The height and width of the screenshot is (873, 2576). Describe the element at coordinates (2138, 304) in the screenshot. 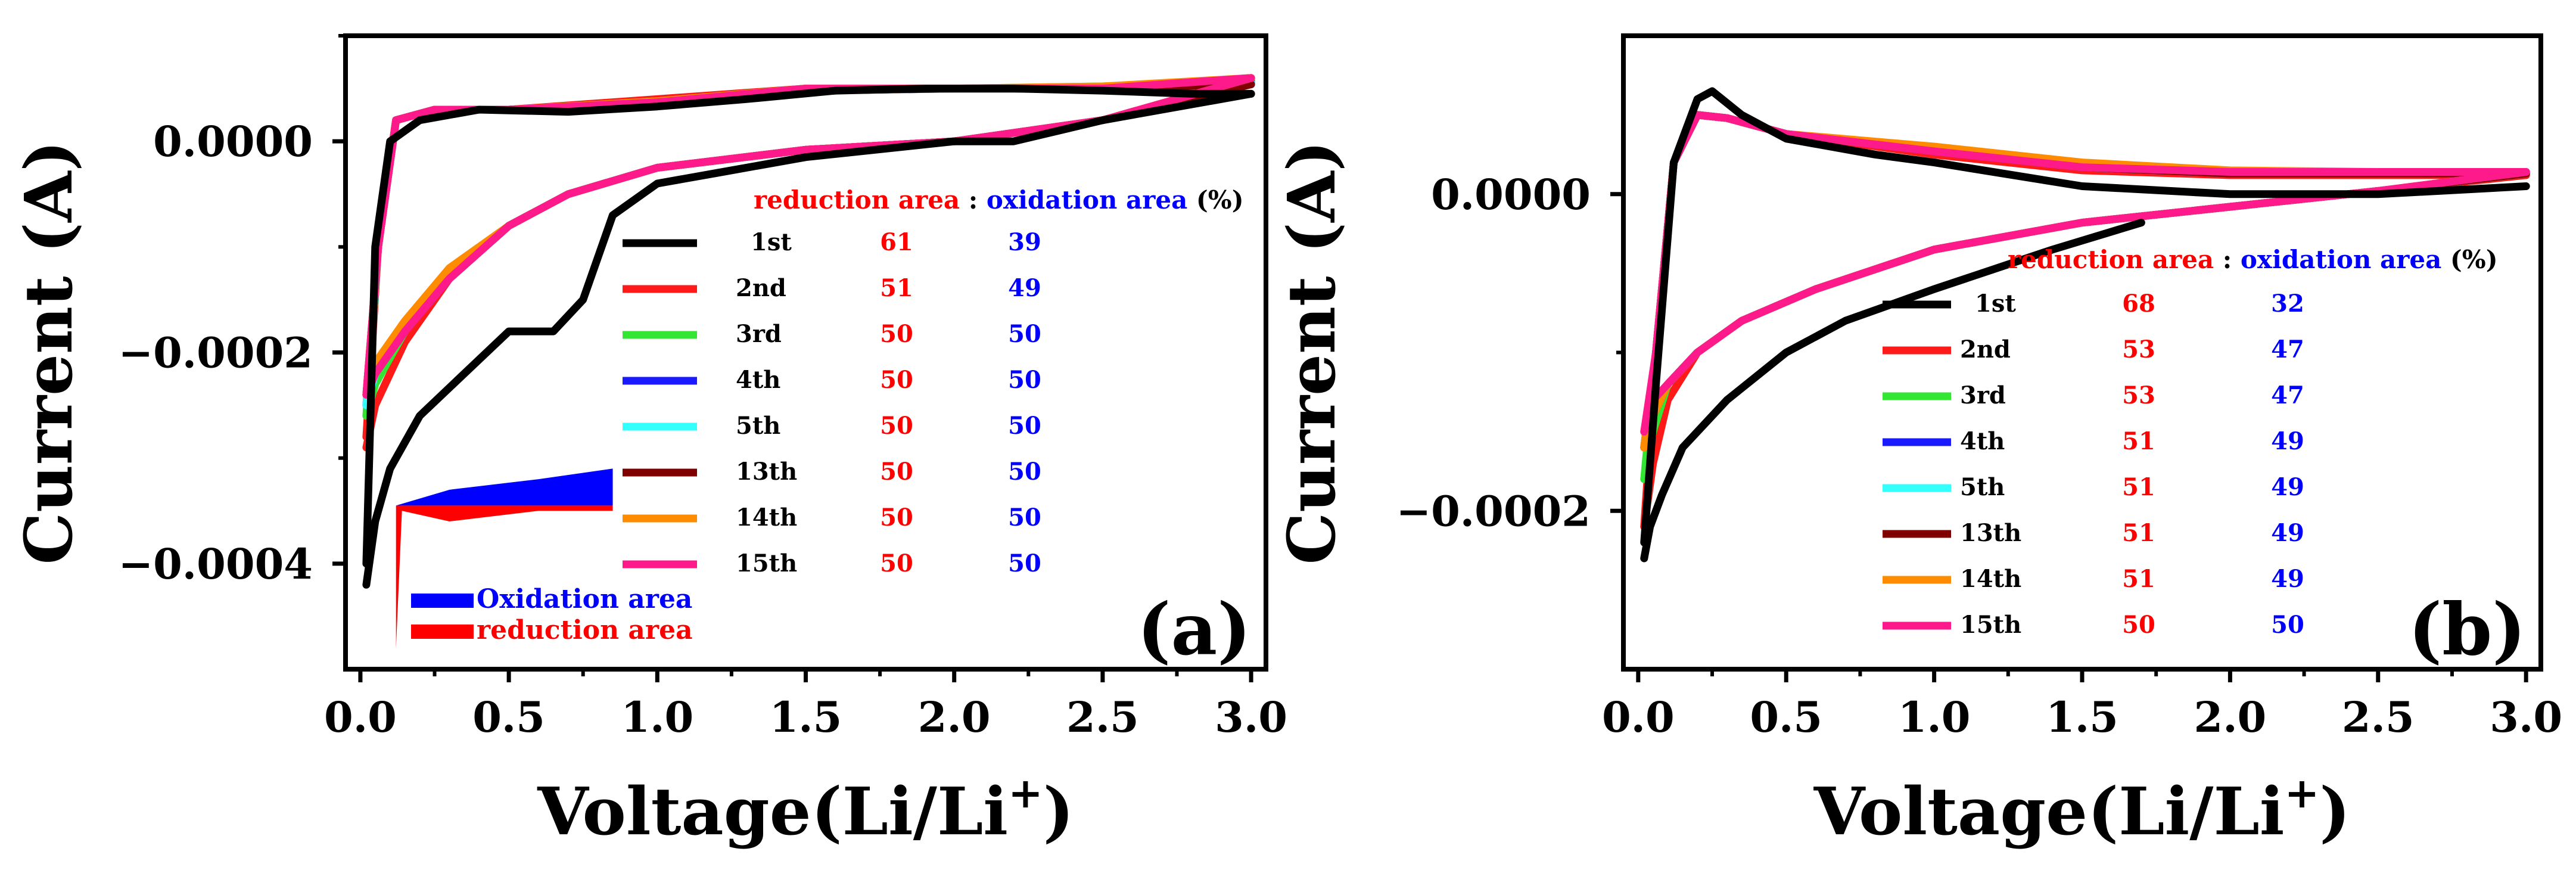

I see `reduction-pct: 68` at that location.